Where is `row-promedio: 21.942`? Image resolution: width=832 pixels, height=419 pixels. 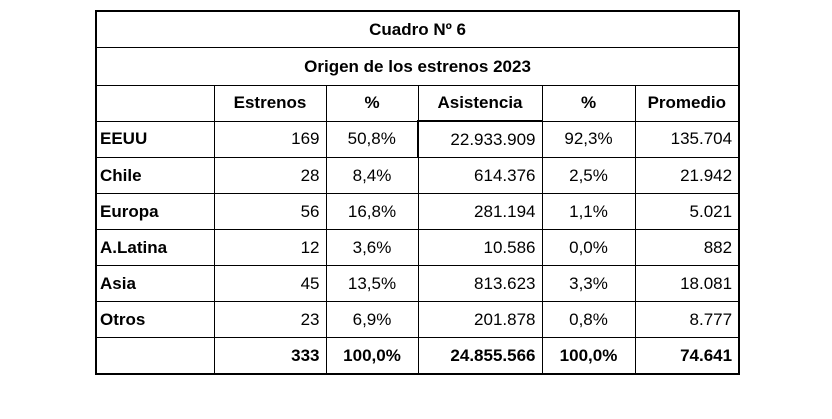 row-promedio: 21.942 is located at coordinates (687, 175).